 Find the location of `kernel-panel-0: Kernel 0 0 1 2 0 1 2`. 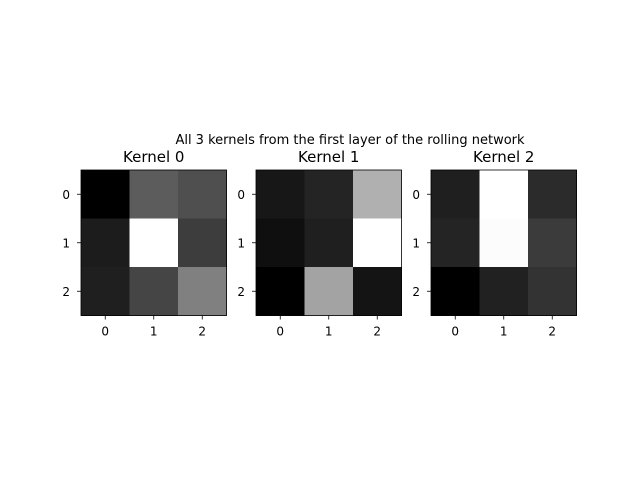

kernel-panel-0: Kernel 0 0 1 2 0 1 2 is located at coordinates (144, 243).